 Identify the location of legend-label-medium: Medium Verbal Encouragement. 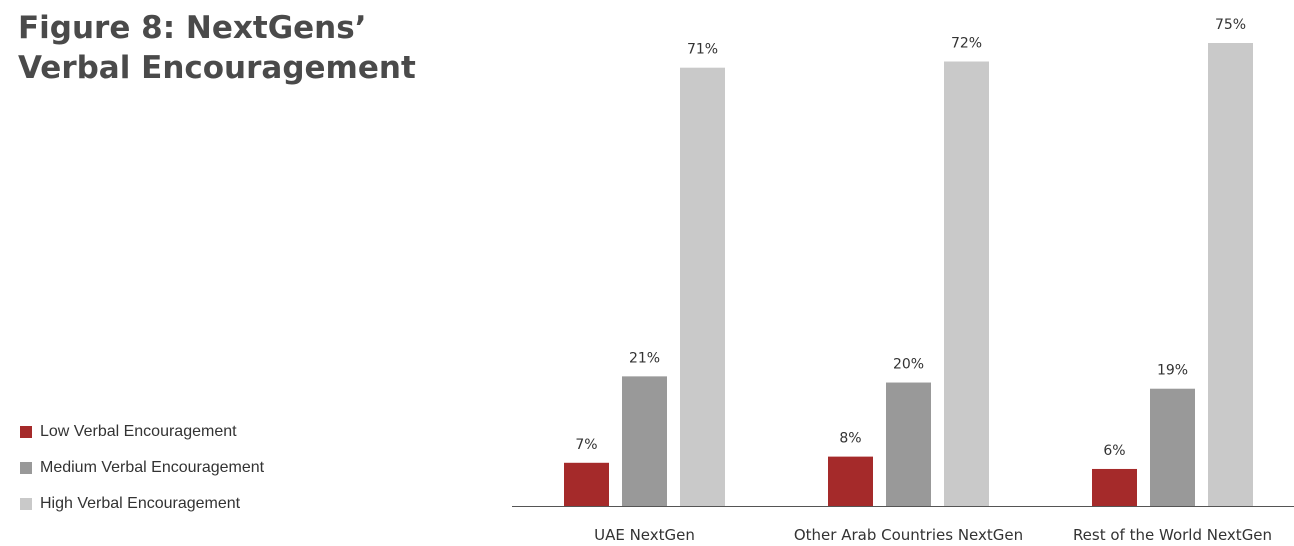
(152, 467).